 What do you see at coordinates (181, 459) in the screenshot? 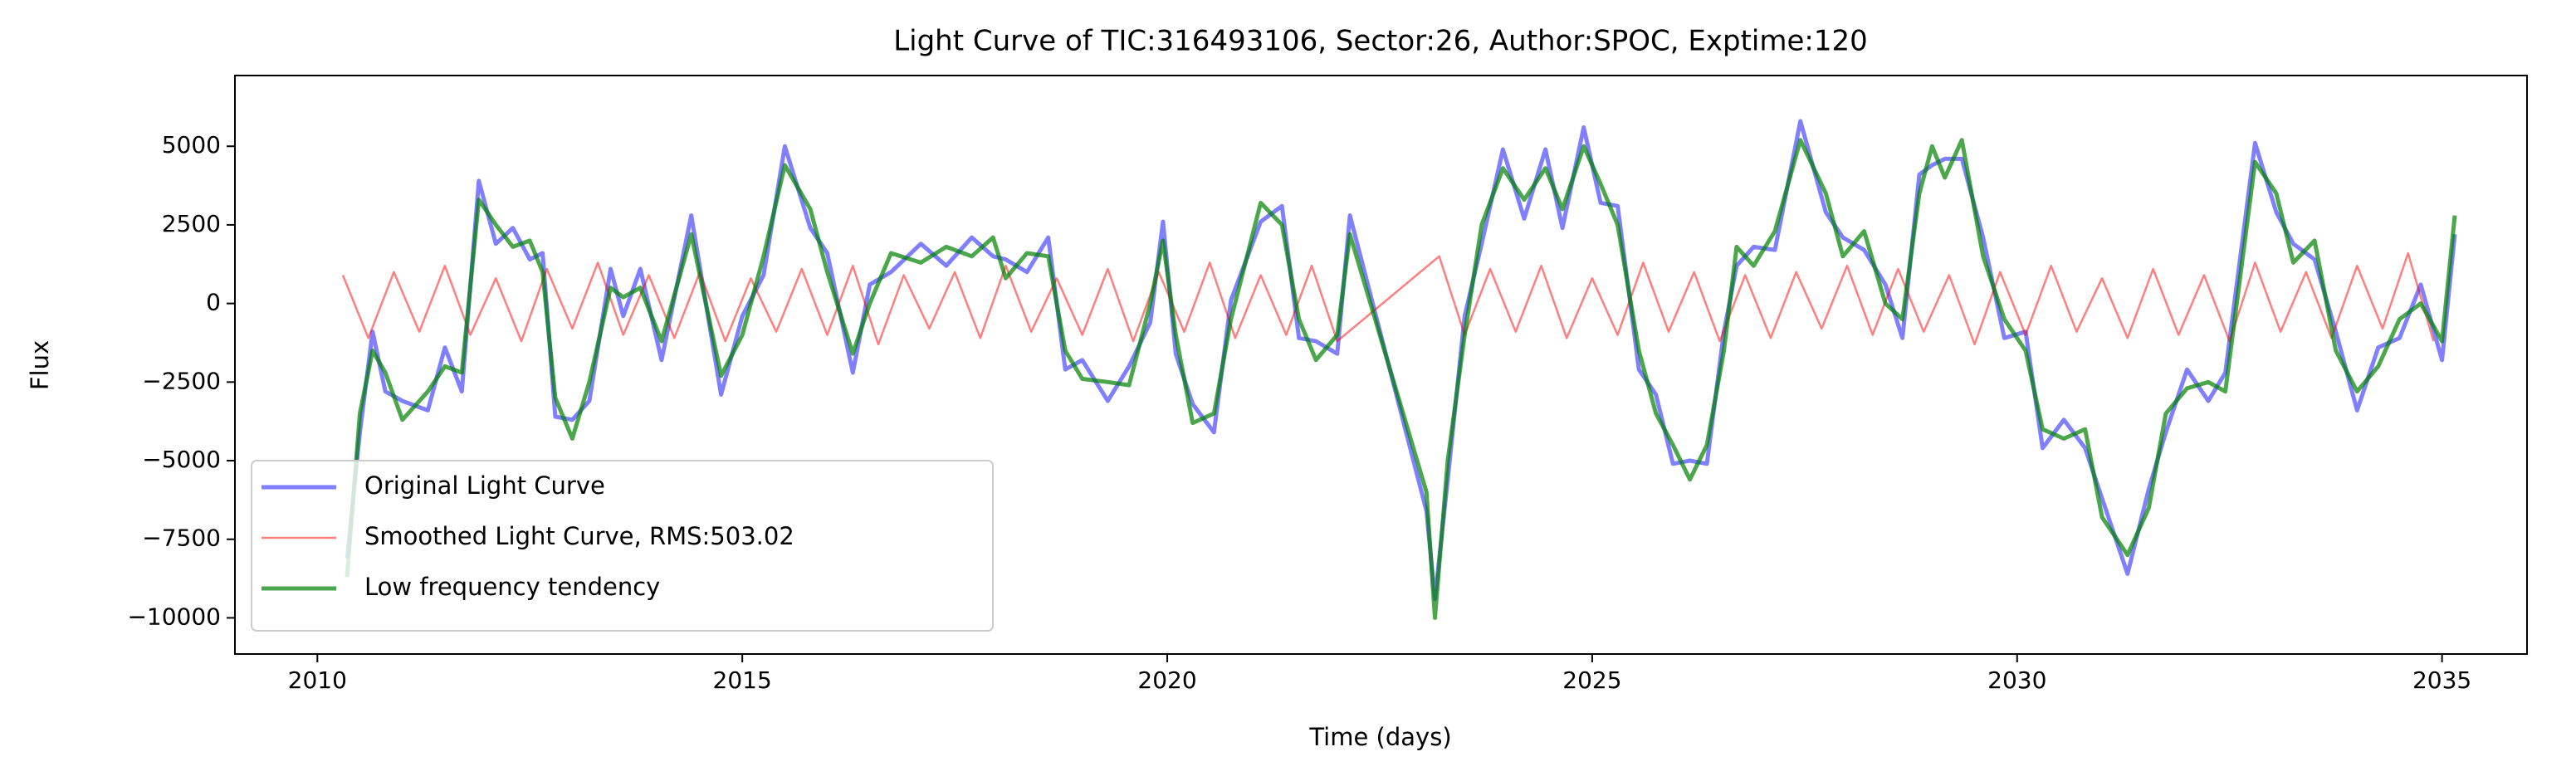
I see `y-tick-label: −5000` at bounding box center [181, 459].